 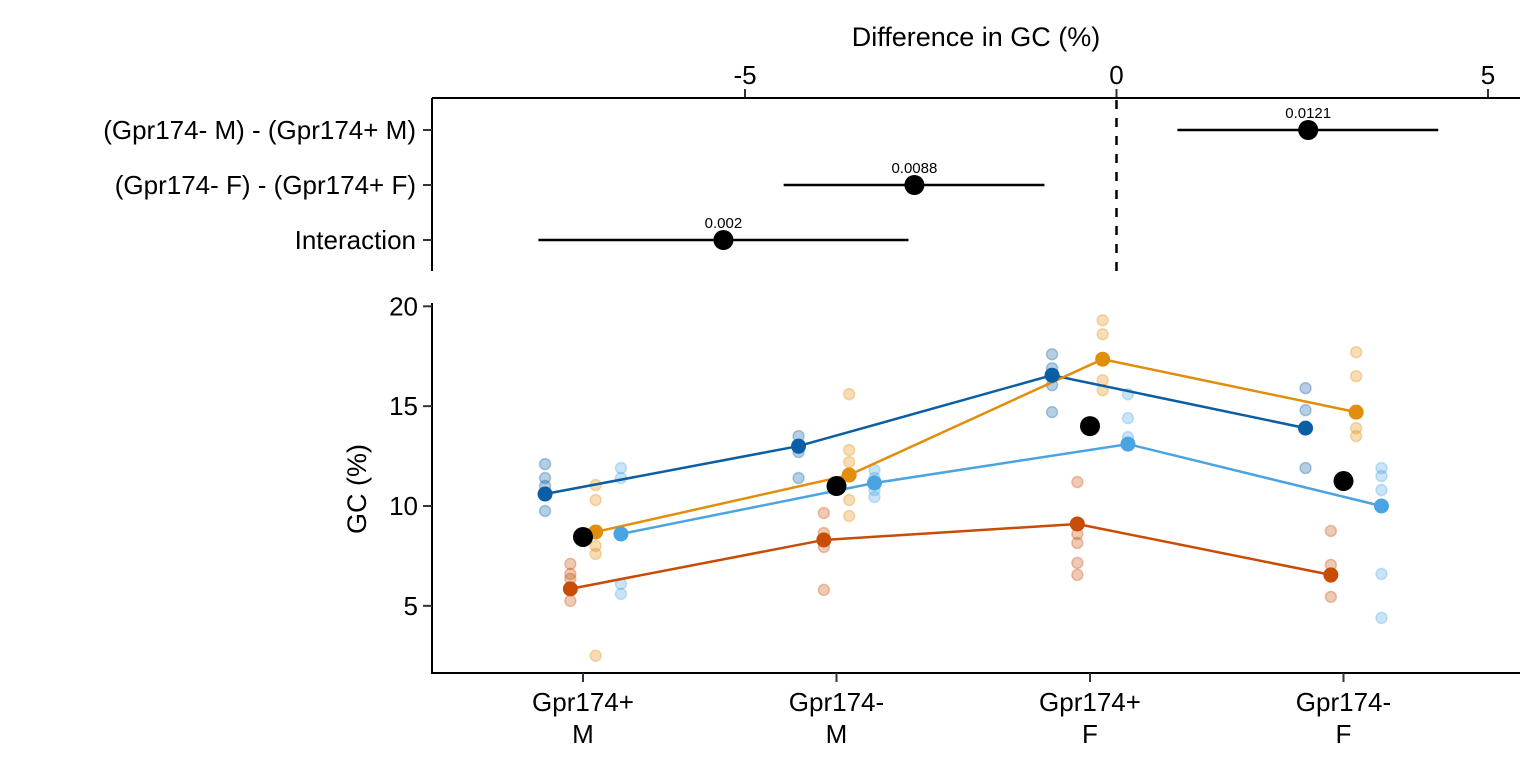 What do you see at coordinates (410, 456) in the screenshot?
I see `y-ticks: 5 10 15 20` at bounding box center [410, 456].